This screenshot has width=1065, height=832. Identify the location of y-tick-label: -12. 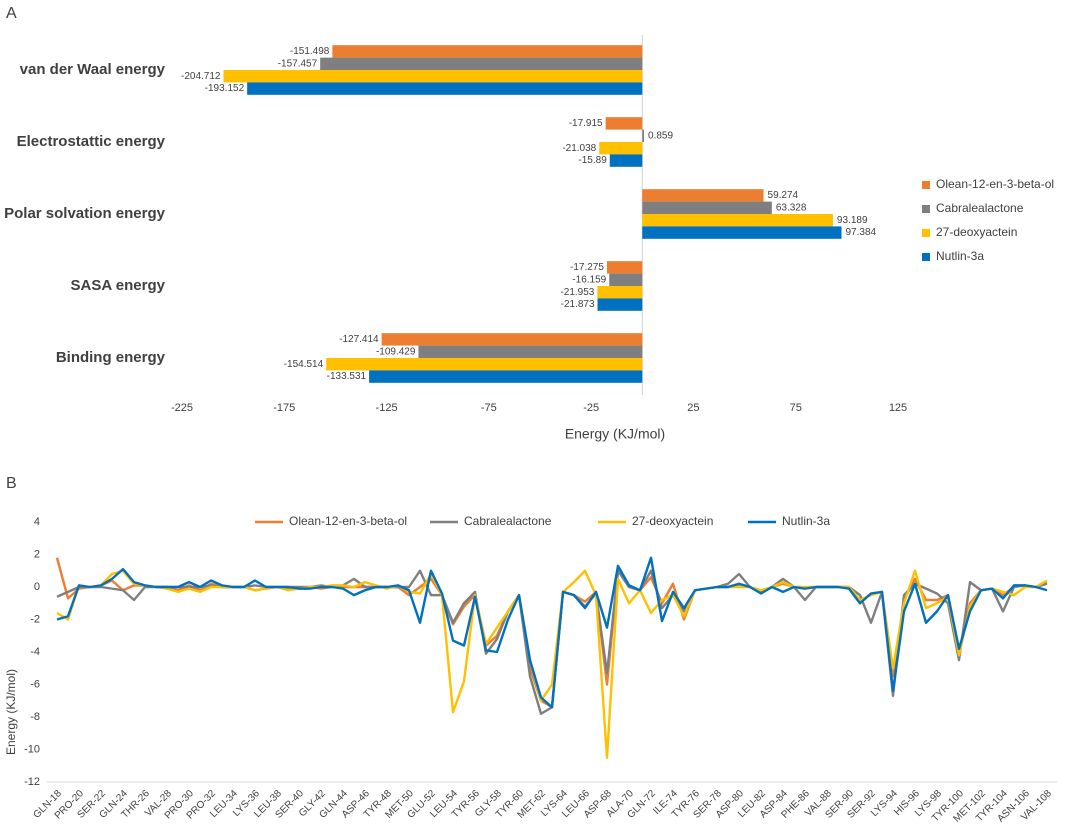
(32, 782).